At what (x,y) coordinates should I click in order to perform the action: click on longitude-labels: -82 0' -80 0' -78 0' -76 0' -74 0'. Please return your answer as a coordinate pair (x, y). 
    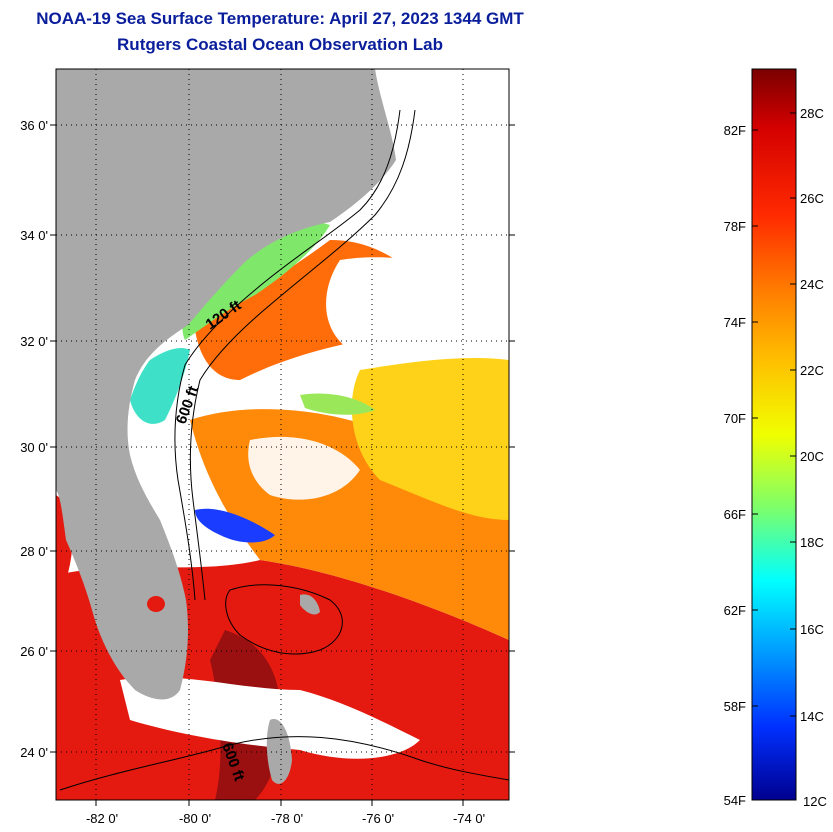
    Looking at the image, I should click on (285, 818).